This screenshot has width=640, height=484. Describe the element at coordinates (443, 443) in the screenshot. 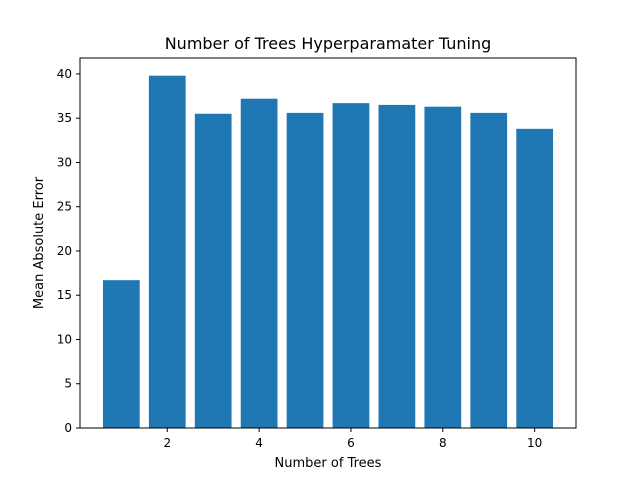

I see `x-tick-label: 8` at that location.